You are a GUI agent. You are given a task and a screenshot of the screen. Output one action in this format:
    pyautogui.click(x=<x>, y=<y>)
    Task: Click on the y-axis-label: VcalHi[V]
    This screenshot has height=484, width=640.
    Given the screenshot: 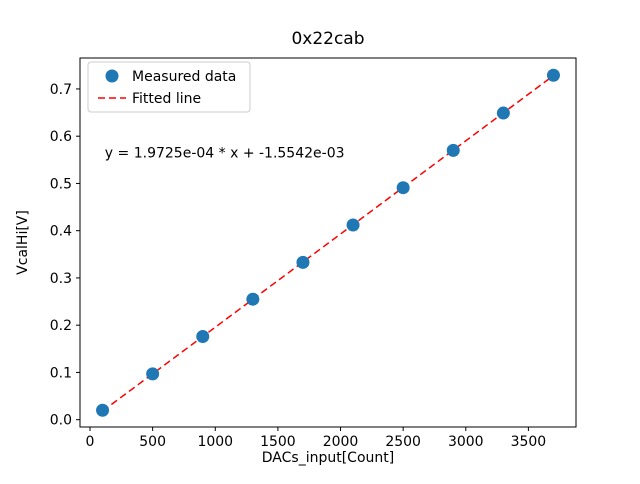 What is the action you would take?
    pyautogui.click(x=23, y=242)
    